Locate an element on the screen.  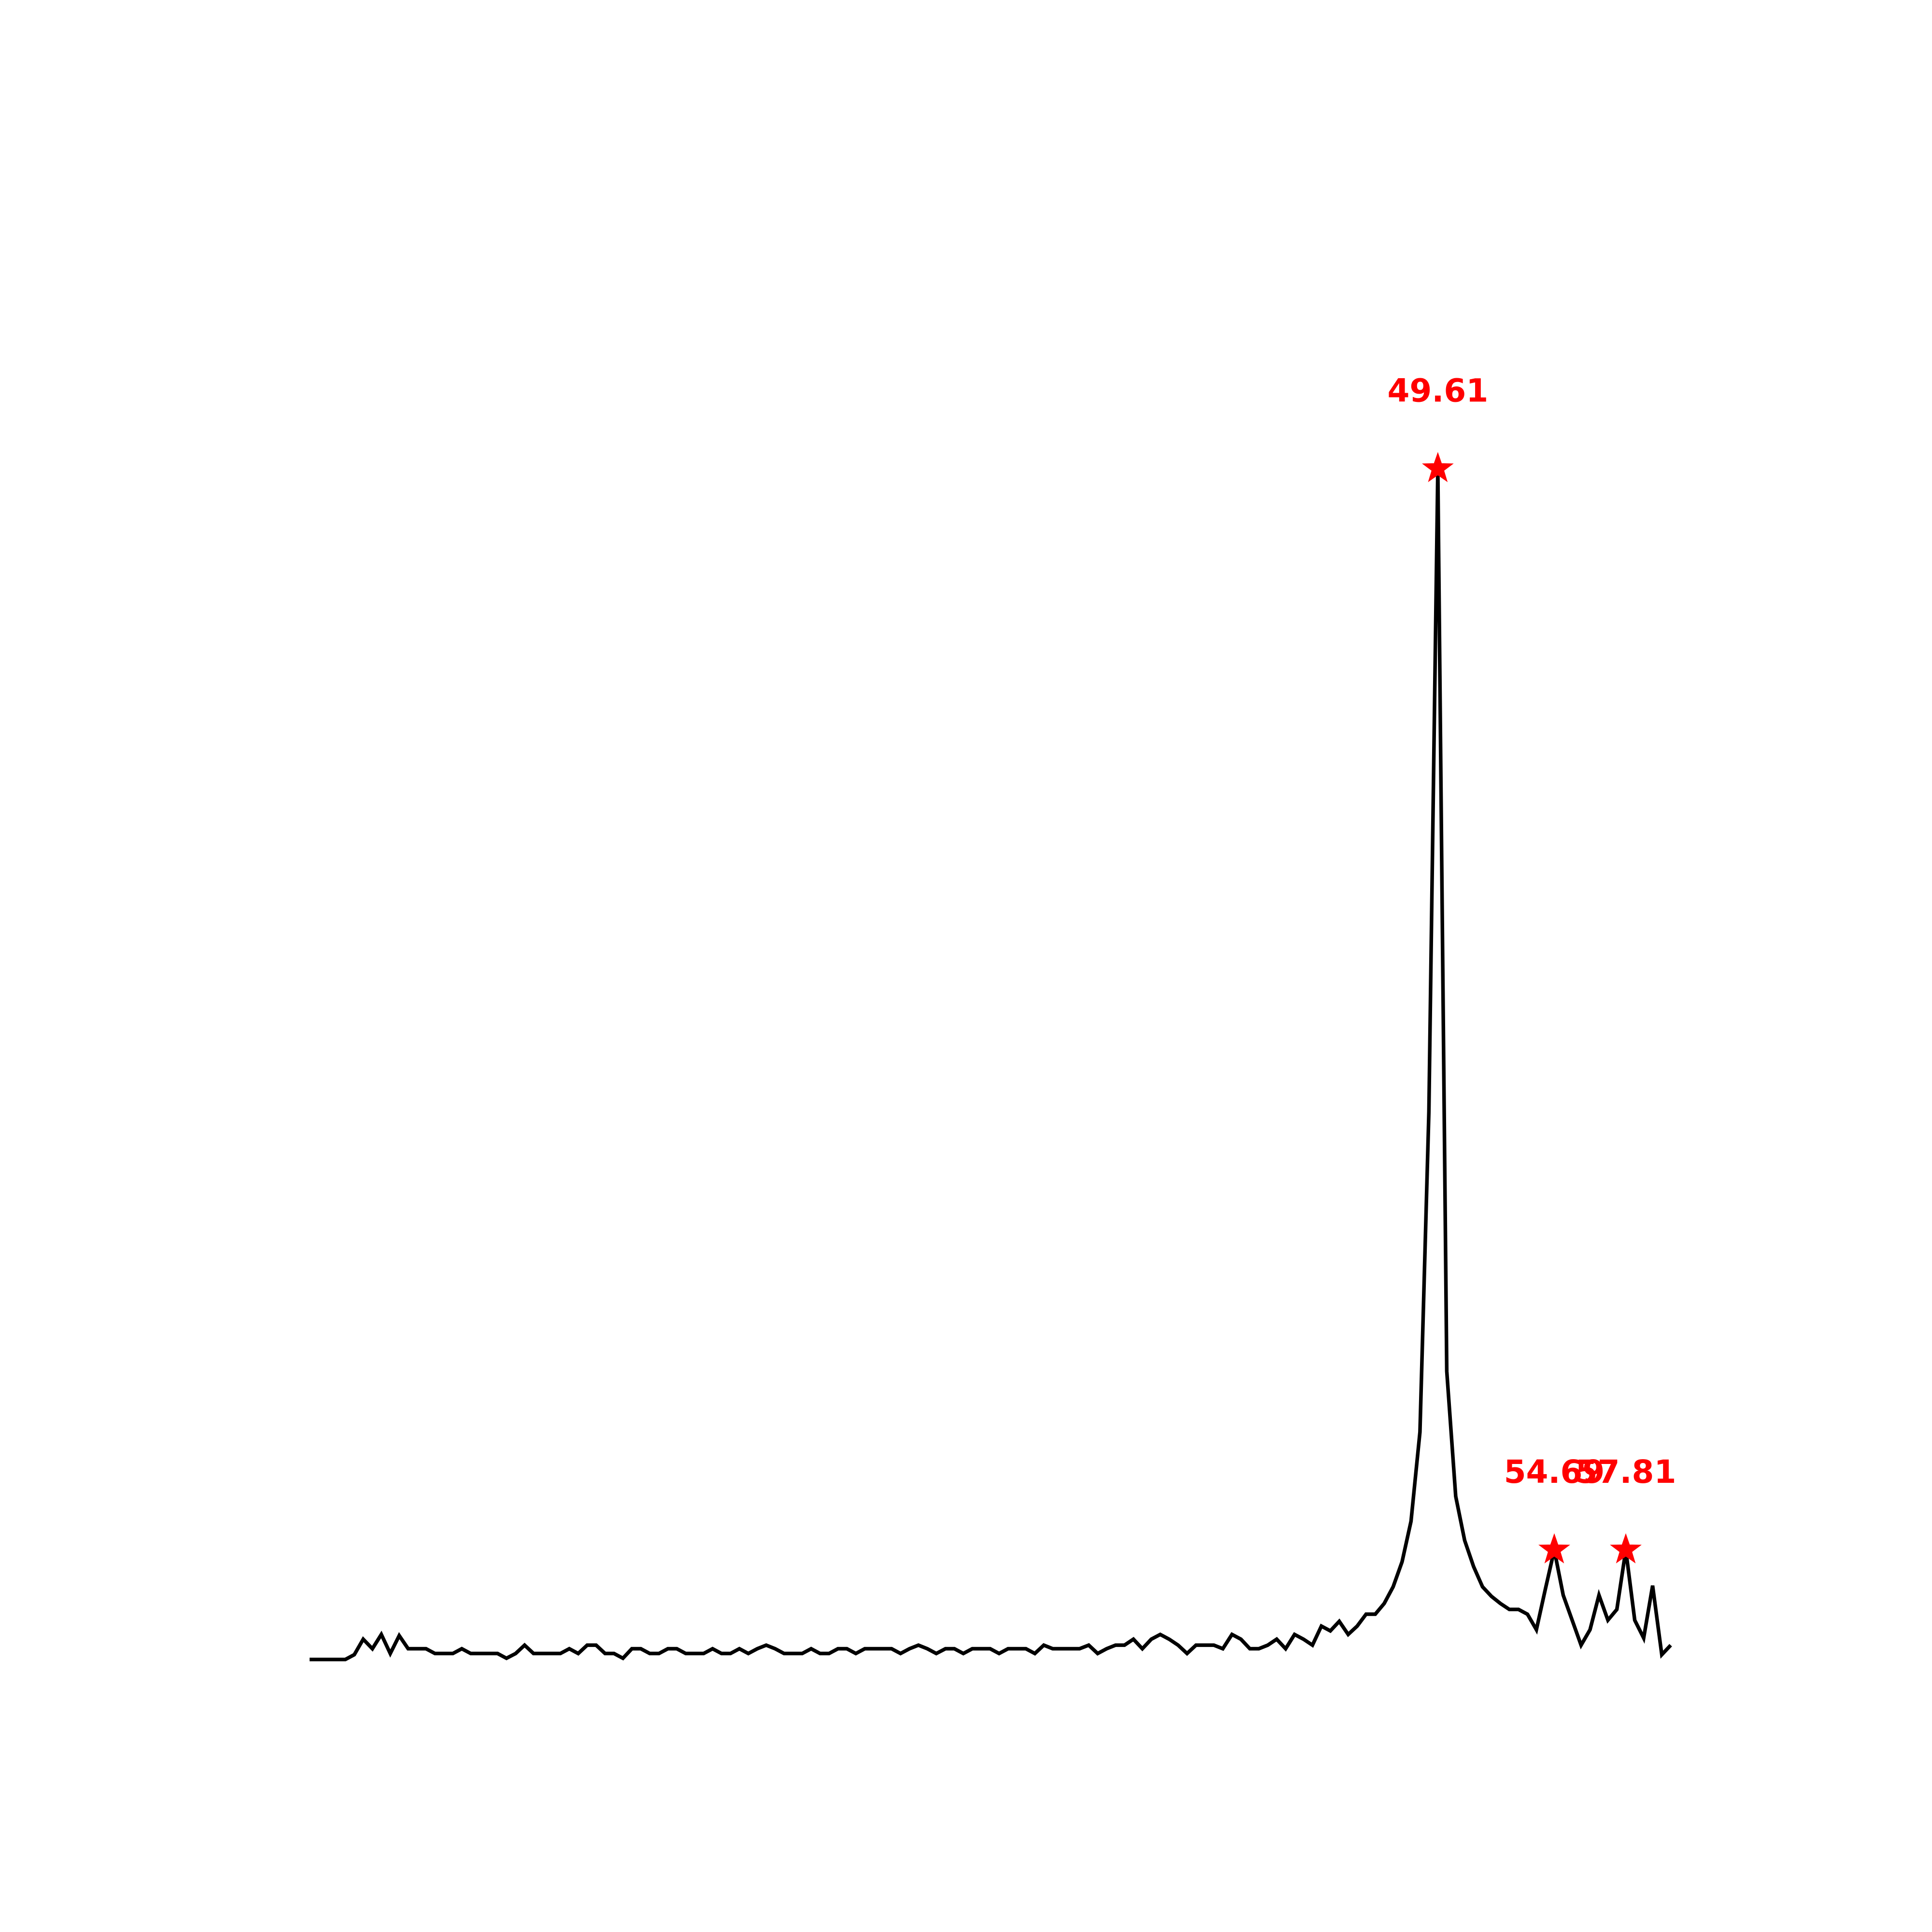
peak-label: 54.69 is located at coordinates (1554, 1472).